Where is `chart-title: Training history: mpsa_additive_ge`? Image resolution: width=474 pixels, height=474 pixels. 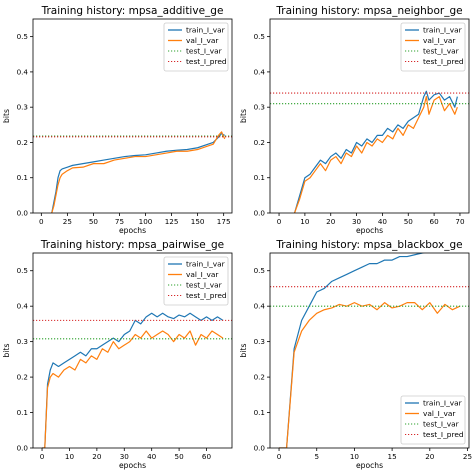 chart-title: Training history: mpsa_additive_ge is located at coordinates (132, 11).